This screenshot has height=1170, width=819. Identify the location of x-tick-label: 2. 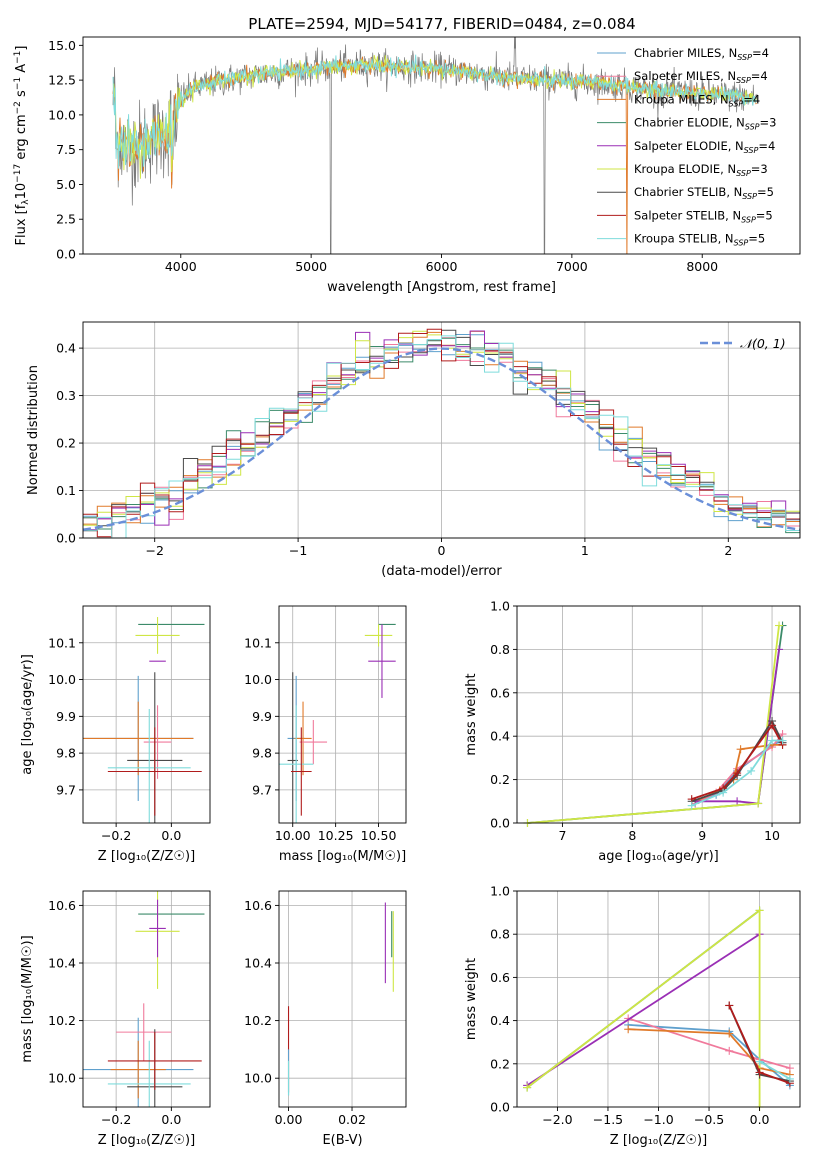
(728, 550).